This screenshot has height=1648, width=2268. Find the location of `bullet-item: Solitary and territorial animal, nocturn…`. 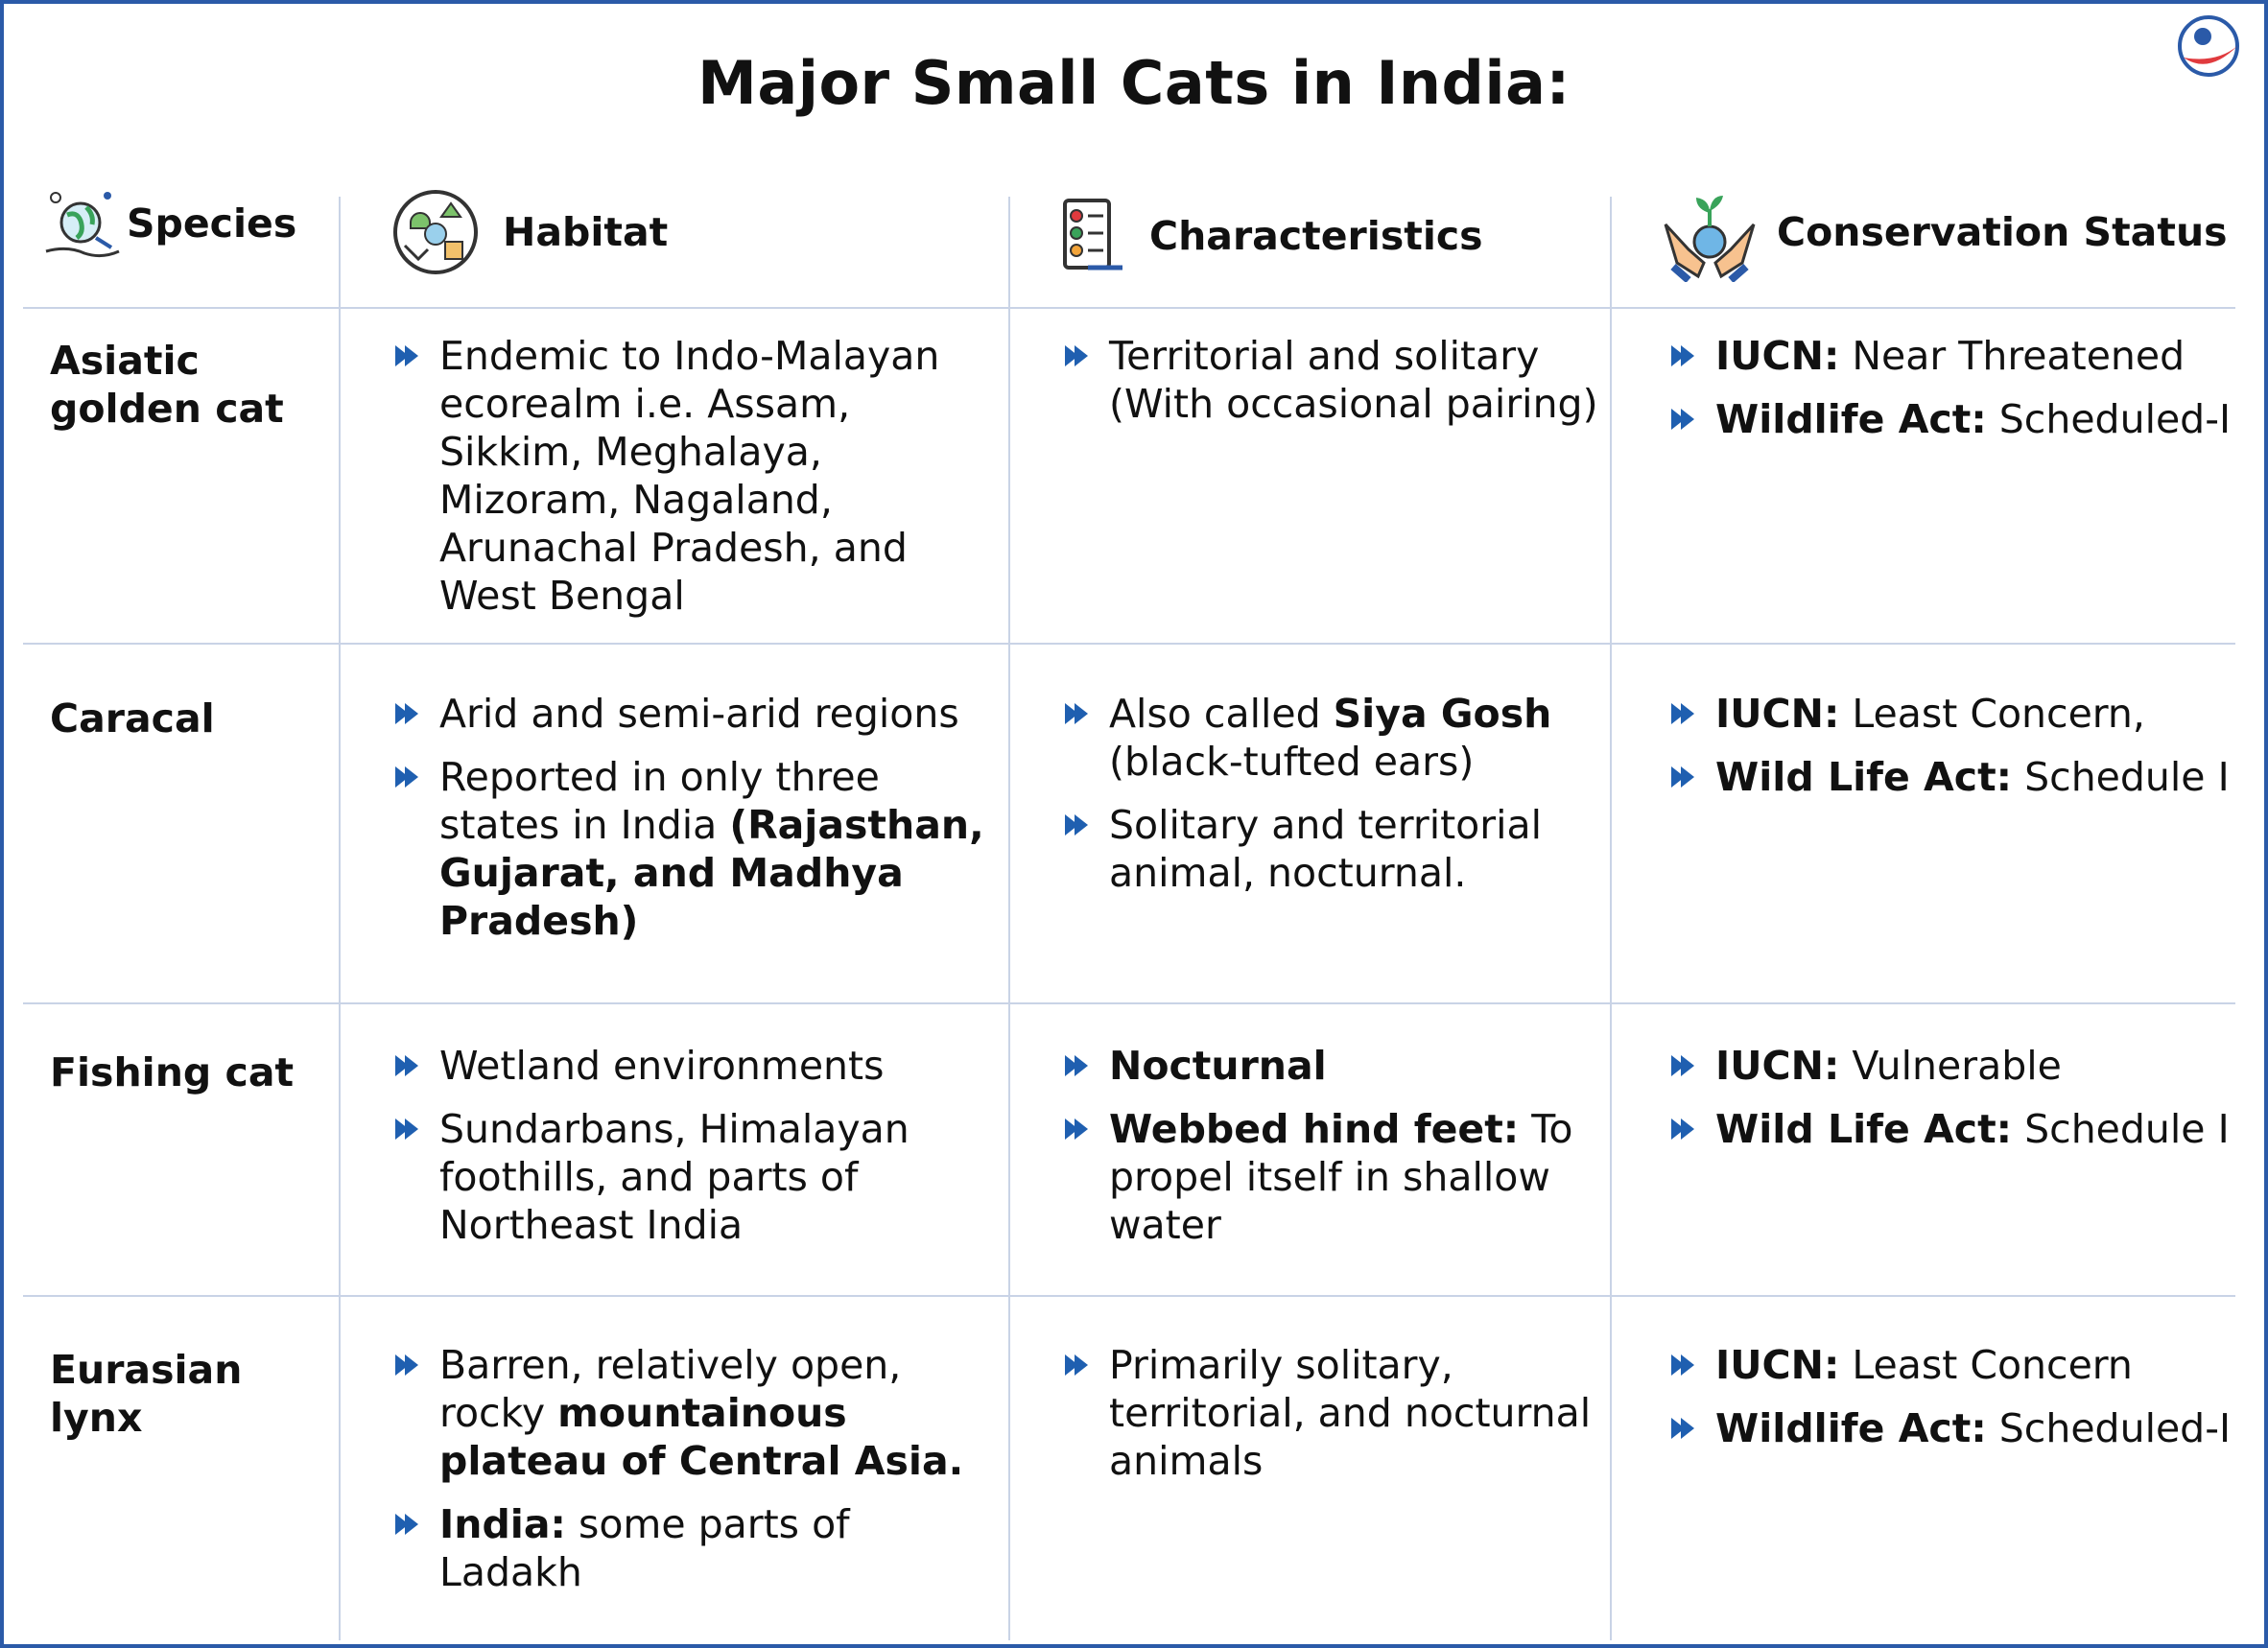

bullet-item: Solitary and territorial animal, nocturn… is located at coordinates (1331, 849).